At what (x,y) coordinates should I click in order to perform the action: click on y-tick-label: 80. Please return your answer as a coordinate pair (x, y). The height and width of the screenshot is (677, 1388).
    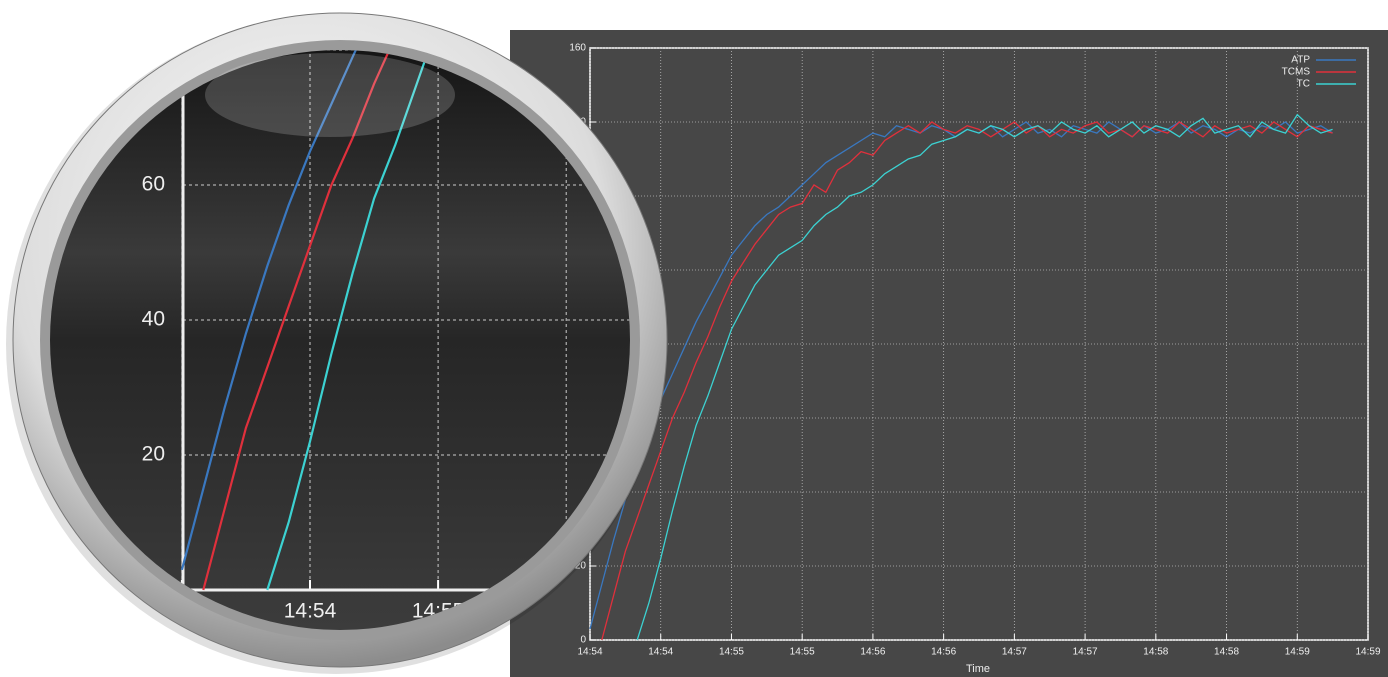
    Looking at the image, I should click on (153, 49).